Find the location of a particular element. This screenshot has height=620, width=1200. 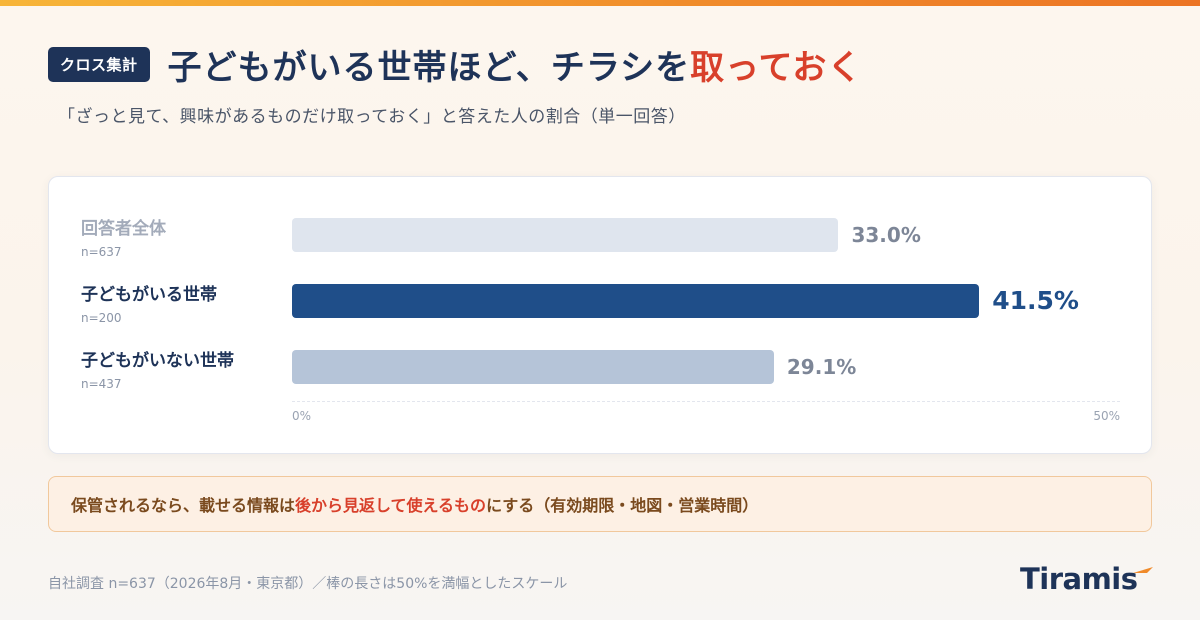

page-title: 子どもがいる世帯ほど、チラシを取っておく is located at coordinates (515, 64).